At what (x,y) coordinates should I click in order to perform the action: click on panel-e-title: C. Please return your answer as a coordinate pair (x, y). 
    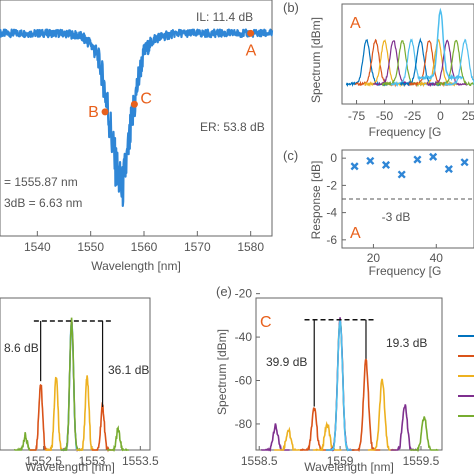
    Looking at the image, I should click on (266, 322).